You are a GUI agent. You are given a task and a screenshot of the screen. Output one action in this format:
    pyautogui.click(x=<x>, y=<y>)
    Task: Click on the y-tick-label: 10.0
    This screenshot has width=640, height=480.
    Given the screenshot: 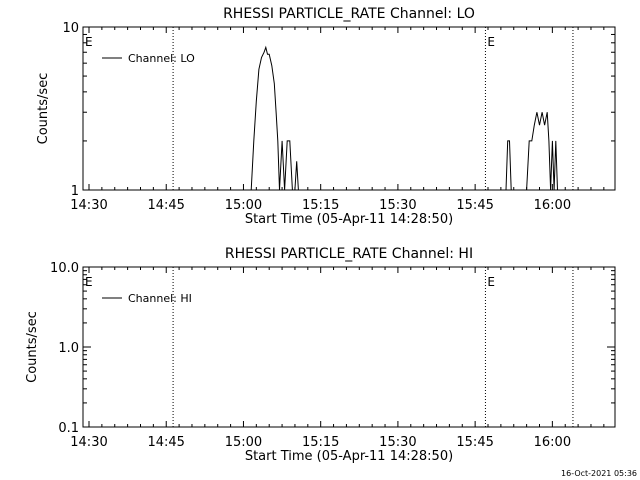 What is the action you would take?
    pyautogui.click(x=64, y=268)
    